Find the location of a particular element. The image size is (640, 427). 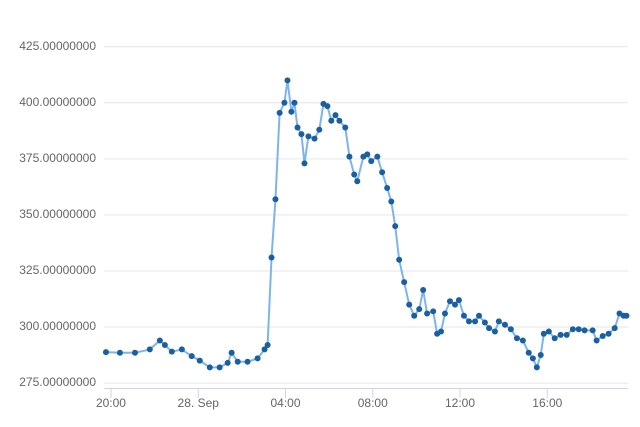

y-tick-label: 350.00000000 is located at coordinates (57, 214).